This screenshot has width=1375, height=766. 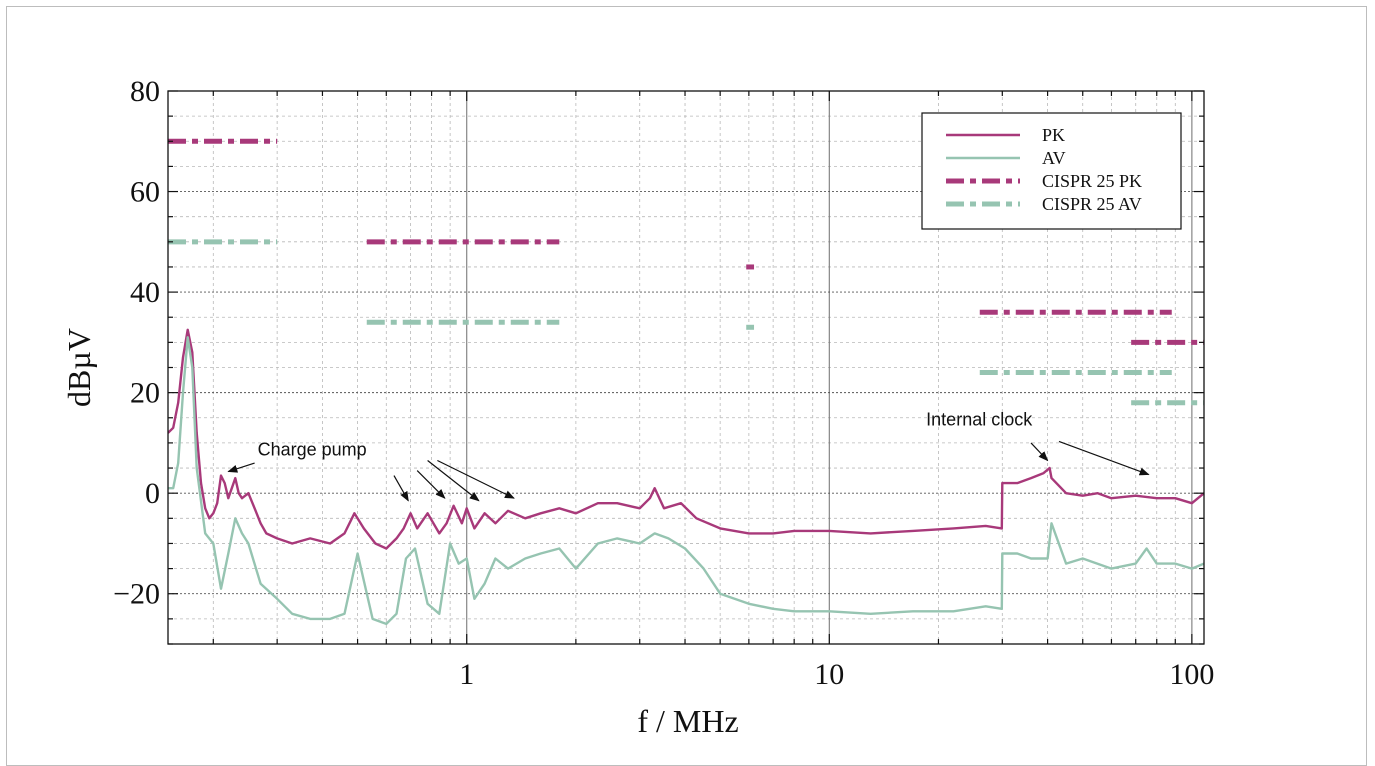 What do you see at coordinates (829, 674) in the screenshot?
I see `x-tick-label: 10` at bounding box center [829, 674].